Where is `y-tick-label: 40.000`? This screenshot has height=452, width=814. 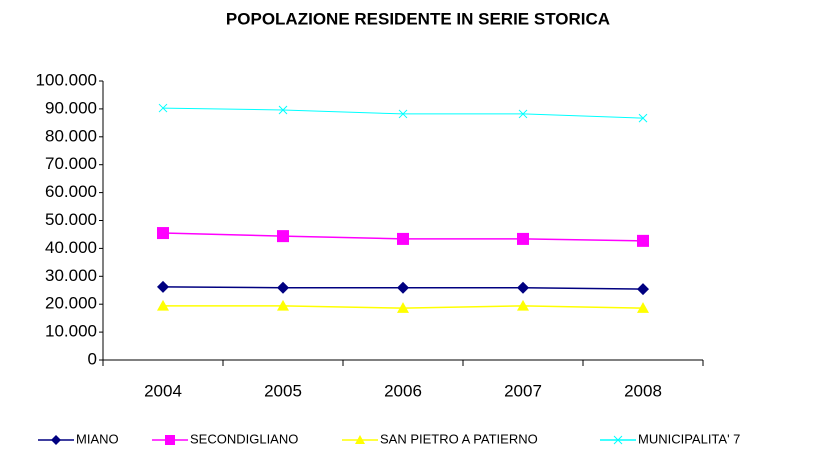 y-tick-label: 40.000 is located at coordinates (71, 247).